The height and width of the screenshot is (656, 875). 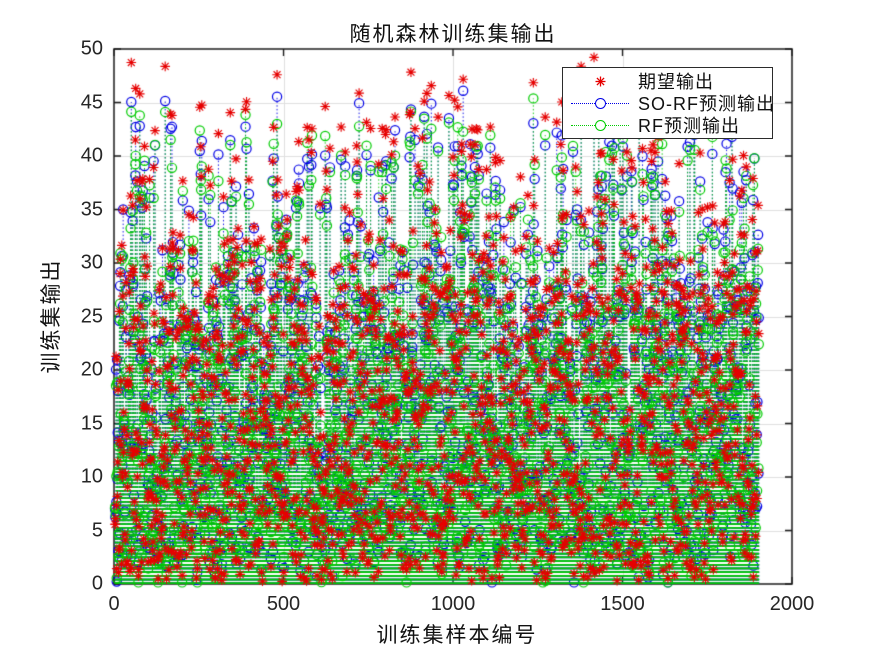 What do you see at coordinates (91, 316) in the screenshot?
I see `y-tick-label: 25` at bounding box center [91, 316].